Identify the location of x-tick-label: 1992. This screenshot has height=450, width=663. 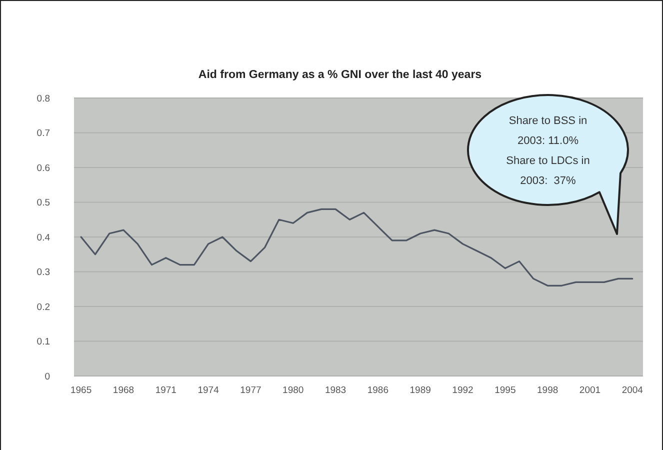
(462, 390).